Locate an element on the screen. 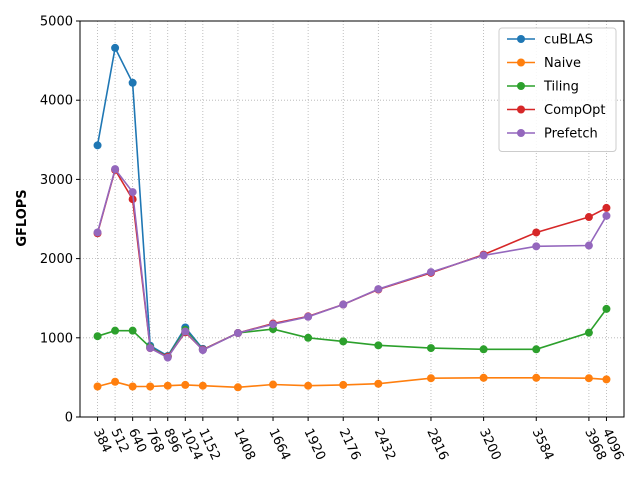  legend-item: Tiling is located at coordinates (543, 87).